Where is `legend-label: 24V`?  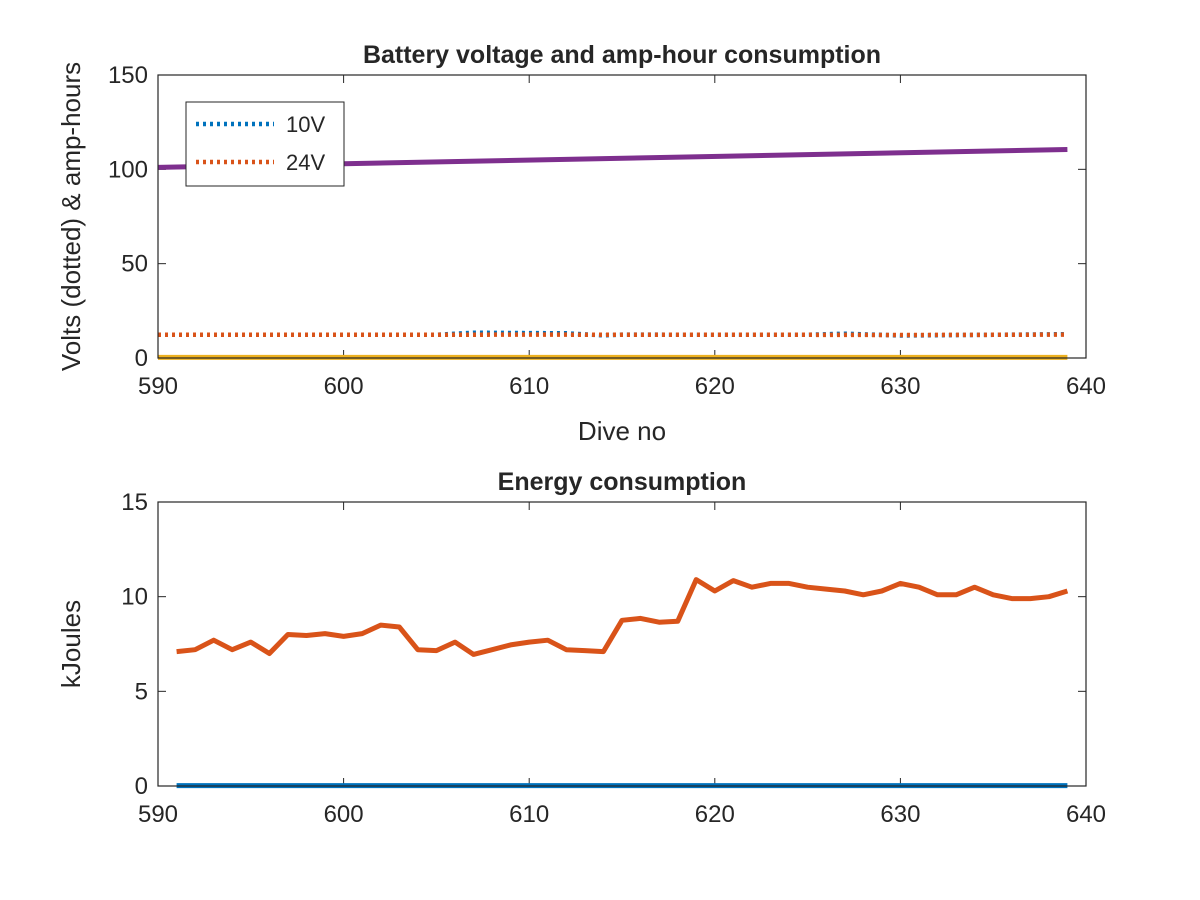 legend-label: 24V is located at coordinates (305, 162).